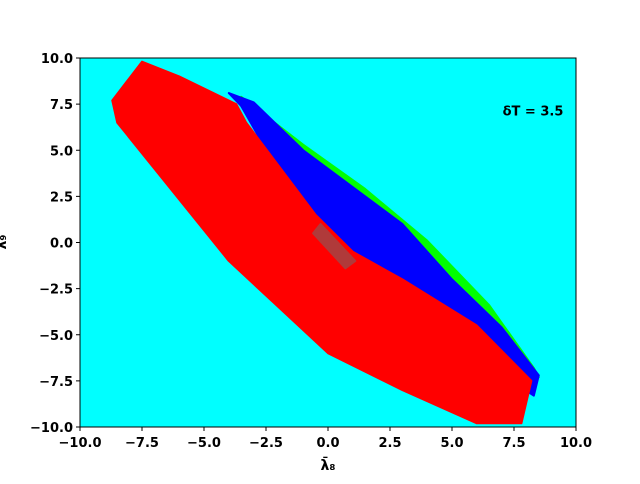  What do you see at coordinates (328, 464) in the screenshot?
I see `x-axis-label: λ̄₈` at bounding box center [328, 464].